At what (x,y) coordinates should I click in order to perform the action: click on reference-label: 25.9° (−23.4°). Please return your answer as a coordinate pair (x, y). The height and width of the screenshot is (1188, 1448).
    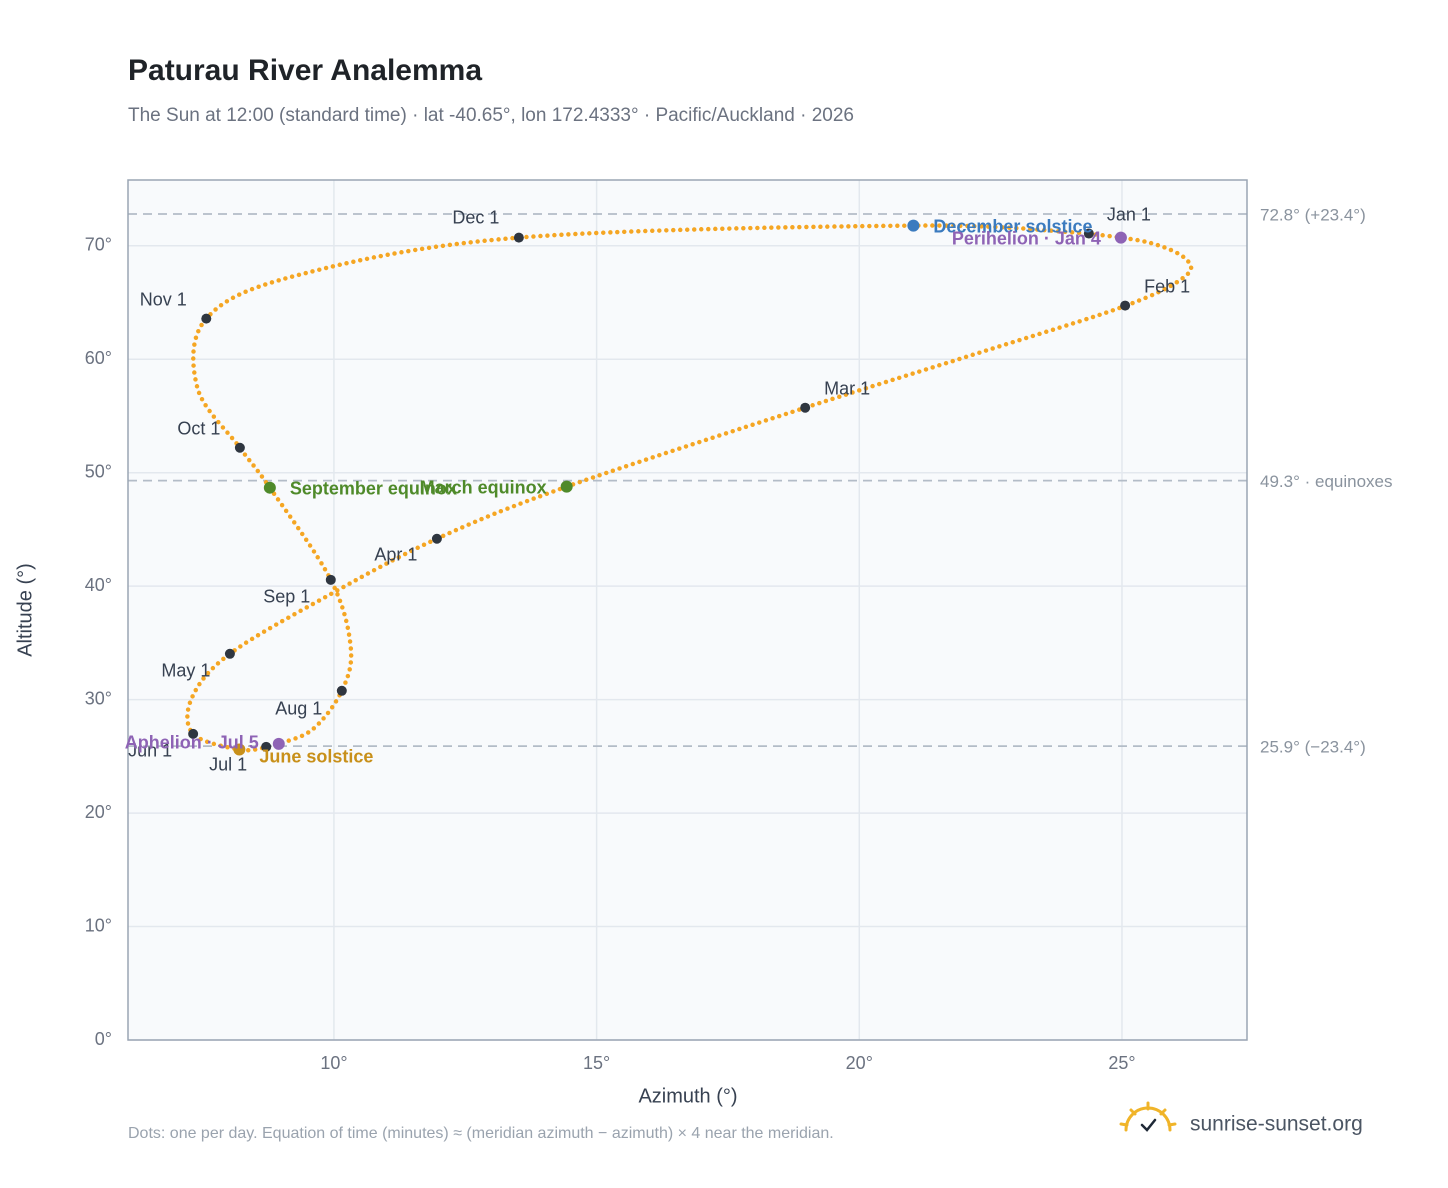
    Looking at the image, I should click on (1313, 747).